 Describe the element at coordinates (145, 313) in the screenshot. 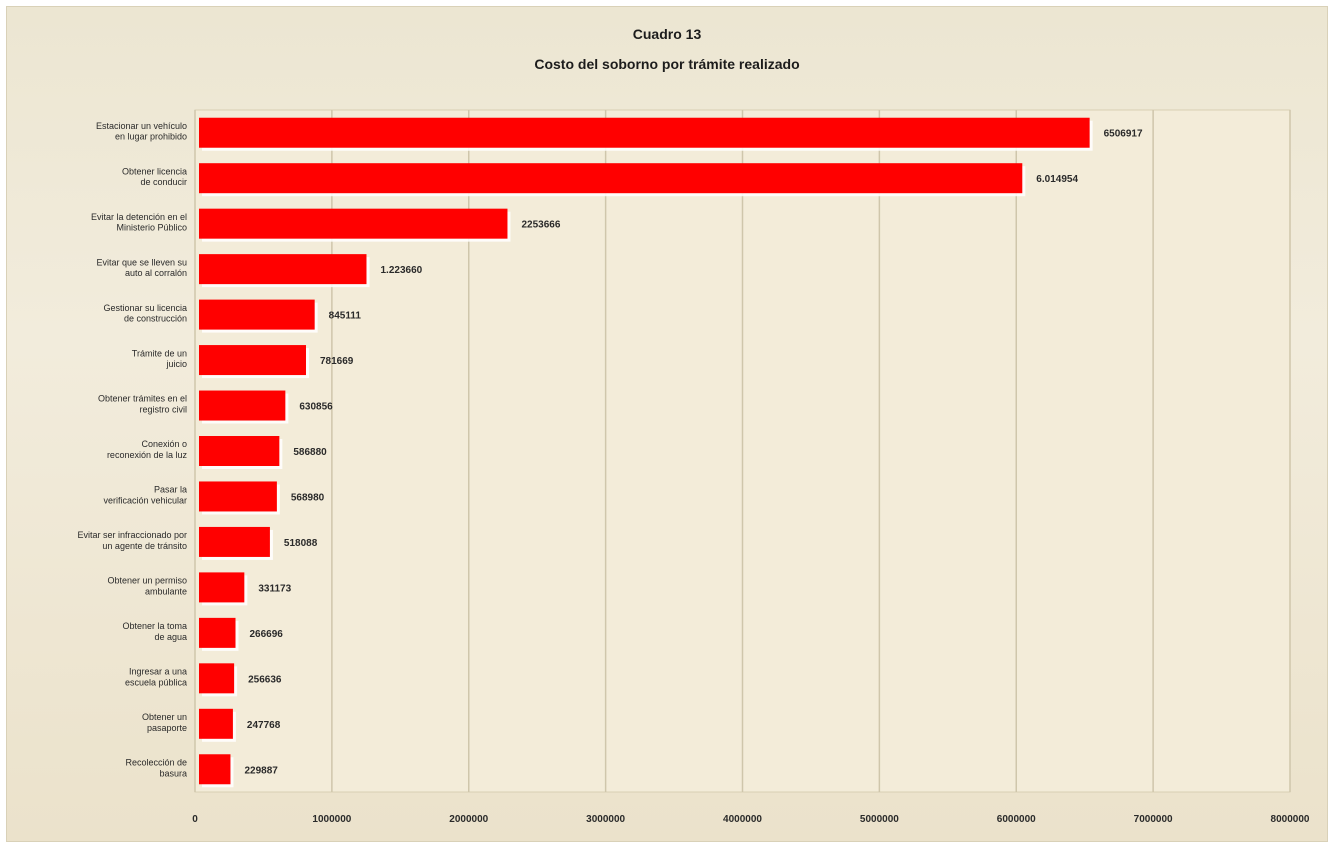

I see `category-label: Gestionar su licencia de construcción` at that location.